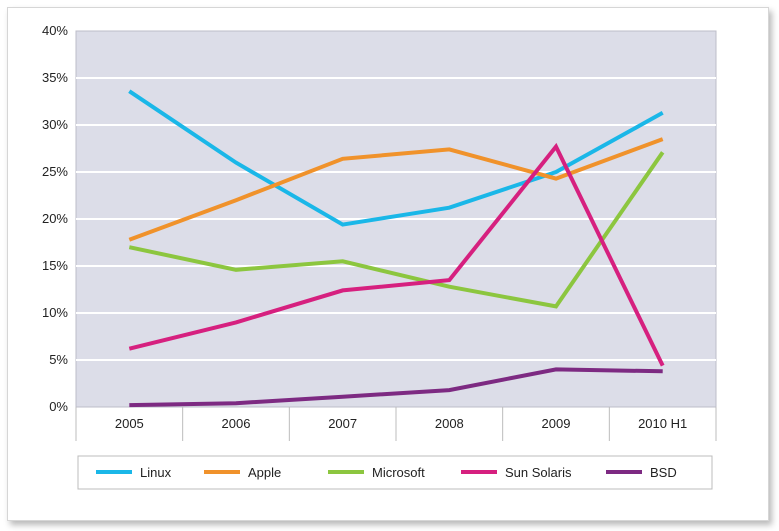 The image size is (779, 531). What do you see at coordinates (342, 423) in the screenshot?
I see `x-tick-label: 2007` at bounding box center [342, 423].